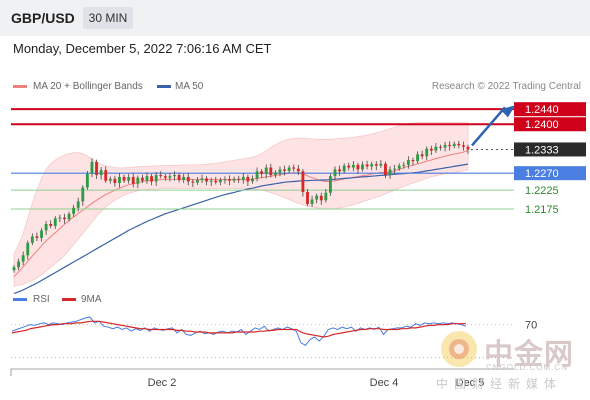 The image size is (590, 400). I want to click on level-tag-1.2400, so click(550, 124).